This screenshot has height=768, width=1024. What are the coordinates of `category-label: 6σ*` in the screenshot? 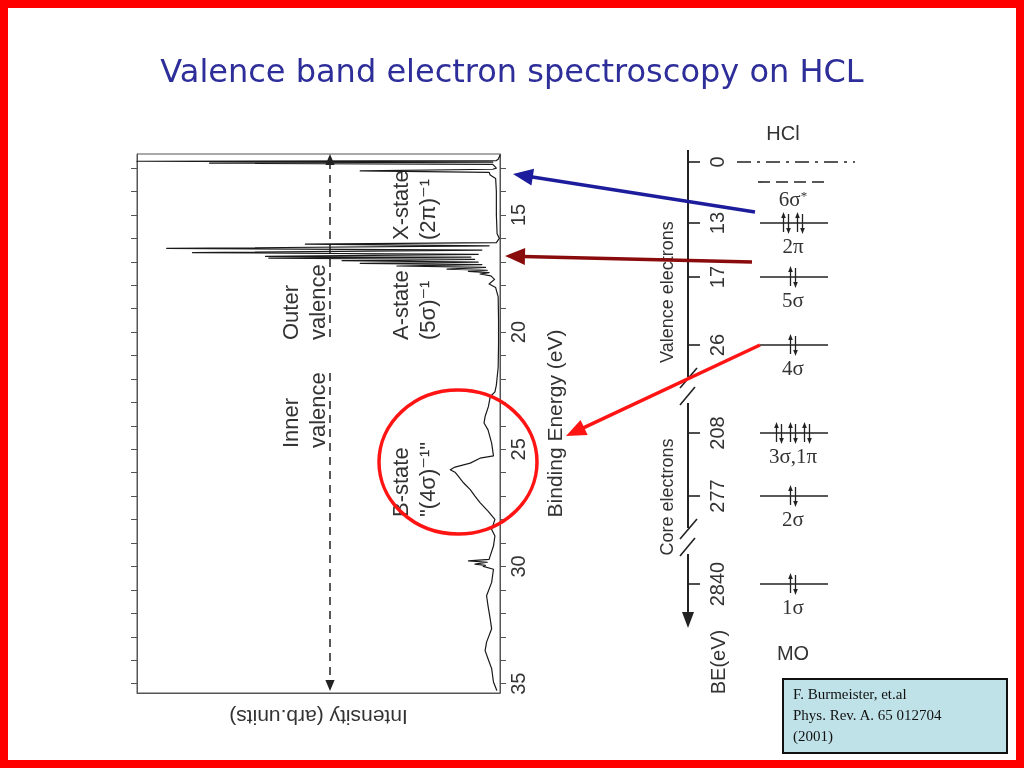 It's located at (793, 199).